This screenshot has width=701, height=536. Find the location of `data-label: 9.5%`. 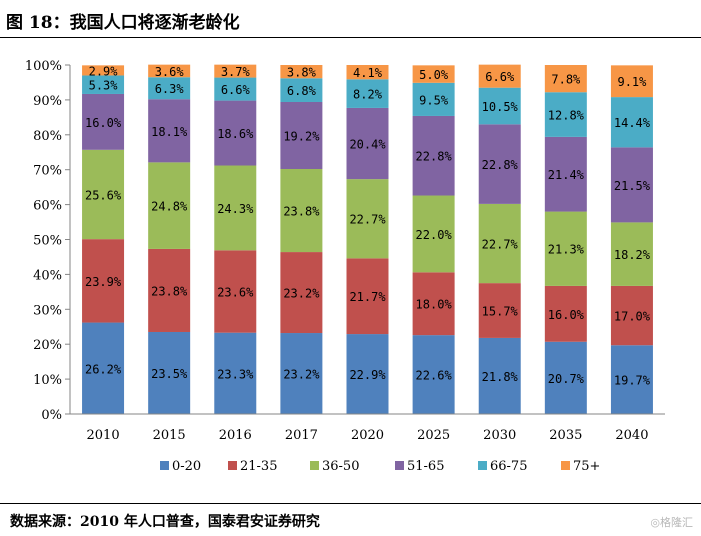

data-label: 9.5% is located at coordinates (434, 100).